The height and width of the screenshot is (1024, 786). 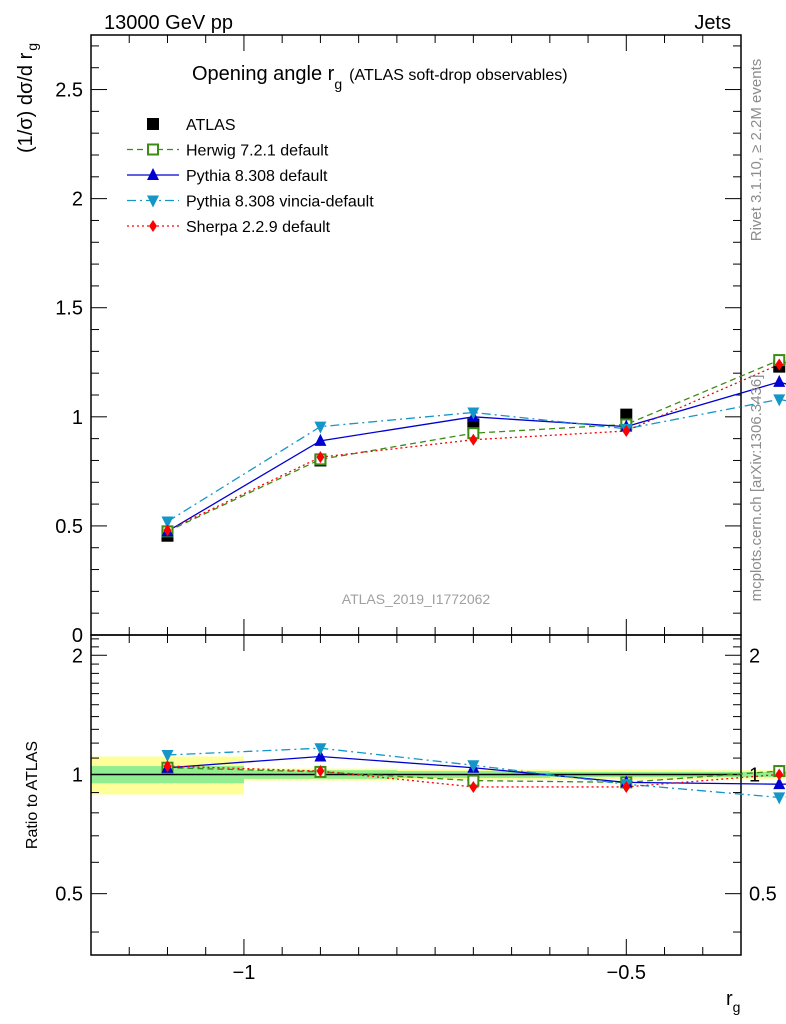 I want to click on ratio-x-tick-label: −1, so click(x=244, y=973).